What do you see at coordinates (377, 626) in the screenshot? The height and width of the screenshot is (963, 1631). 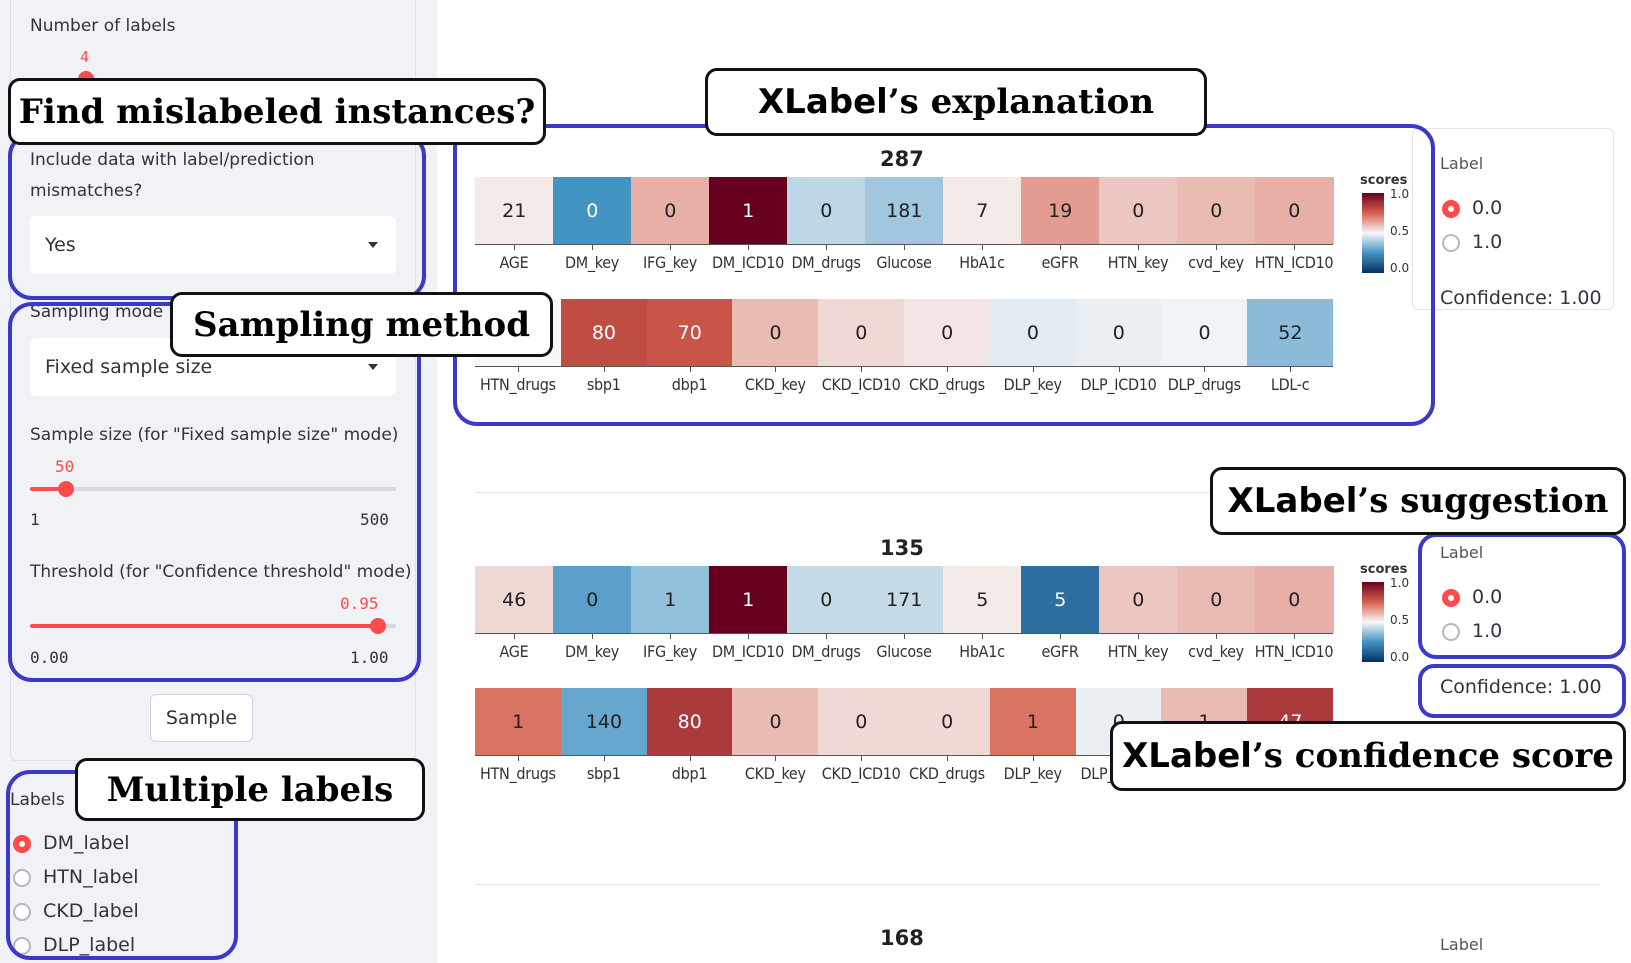 I see `threshold-slider-thumb` at bounding box center [377, 626].